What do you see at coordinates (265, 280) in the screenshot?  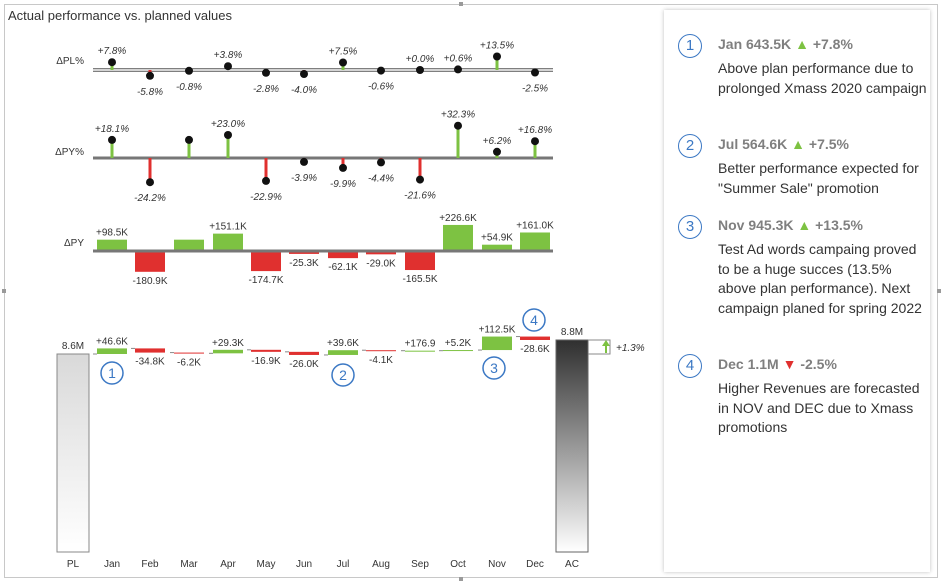 I see `dpy-data-label: -174.7K` at bounding box center [265, 280].